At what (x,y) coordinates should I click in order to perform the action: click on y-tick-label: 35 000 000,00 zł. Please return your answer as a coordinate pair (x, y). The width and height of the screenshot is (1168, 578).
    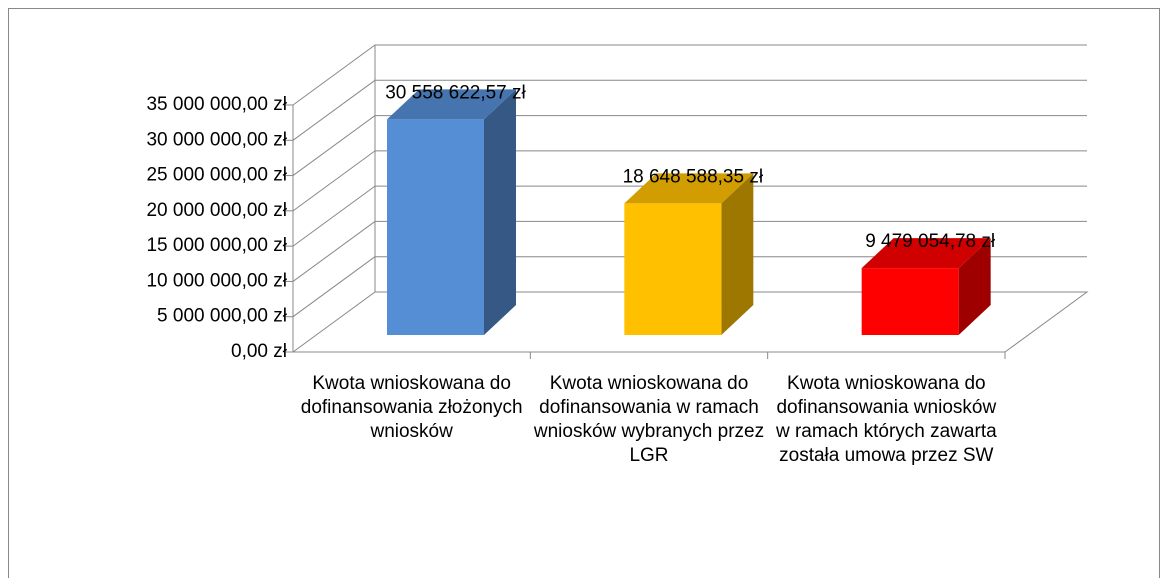
    Looking at the image, I should click on (216, 104).